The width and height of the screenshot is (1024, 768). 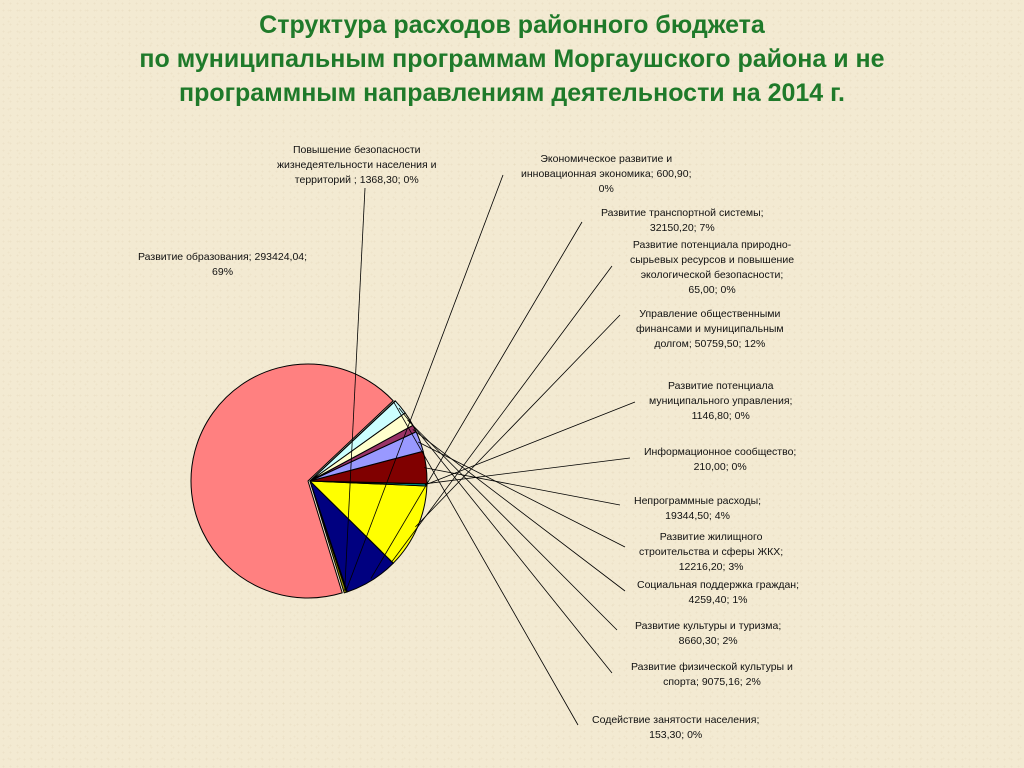 I want to click on slice-label-line: Экономическое развитие и, so click(x=606, y=159).